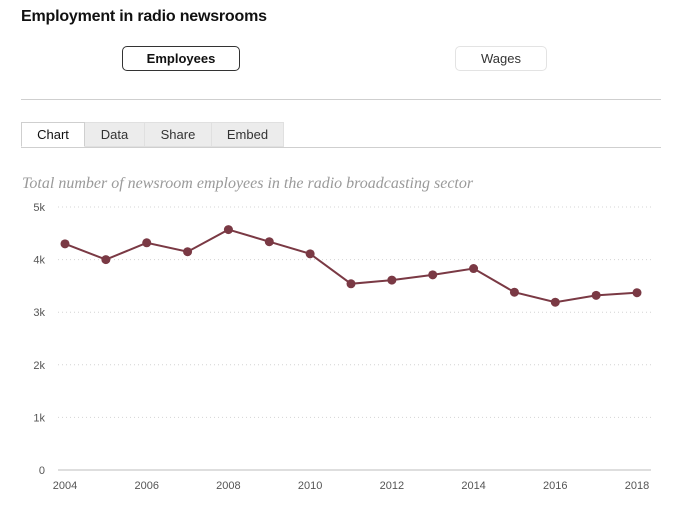 The width and height of the screenshot is (683, 510). What do you see at coordinates (115, 134) in the screenshot?
I see `tab-data: Data` at bounding box center [115, 134].